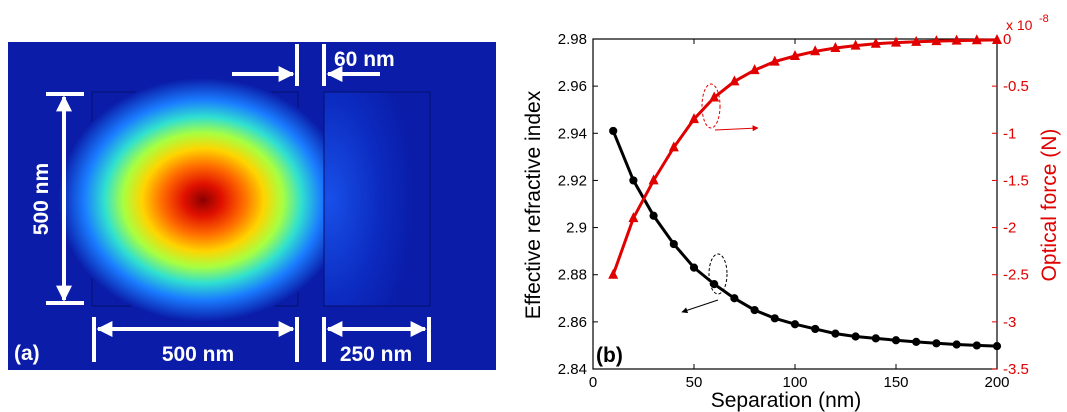 Image resolution: width=1067 pixels, height=412 pixels. What do you see at coordinates (572, 39) in the screenshot?
I see `y-left-tick-label: 2.98` at bounding box center [572, 39].